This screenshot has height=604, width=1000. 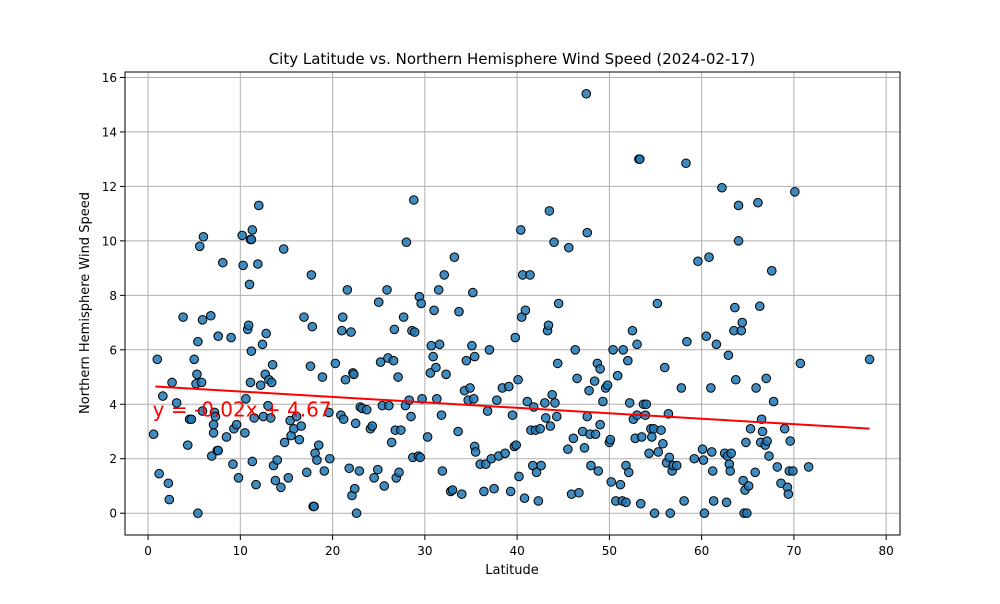 I want to click on y-tick-label: 12, so click(x=109, y=187).